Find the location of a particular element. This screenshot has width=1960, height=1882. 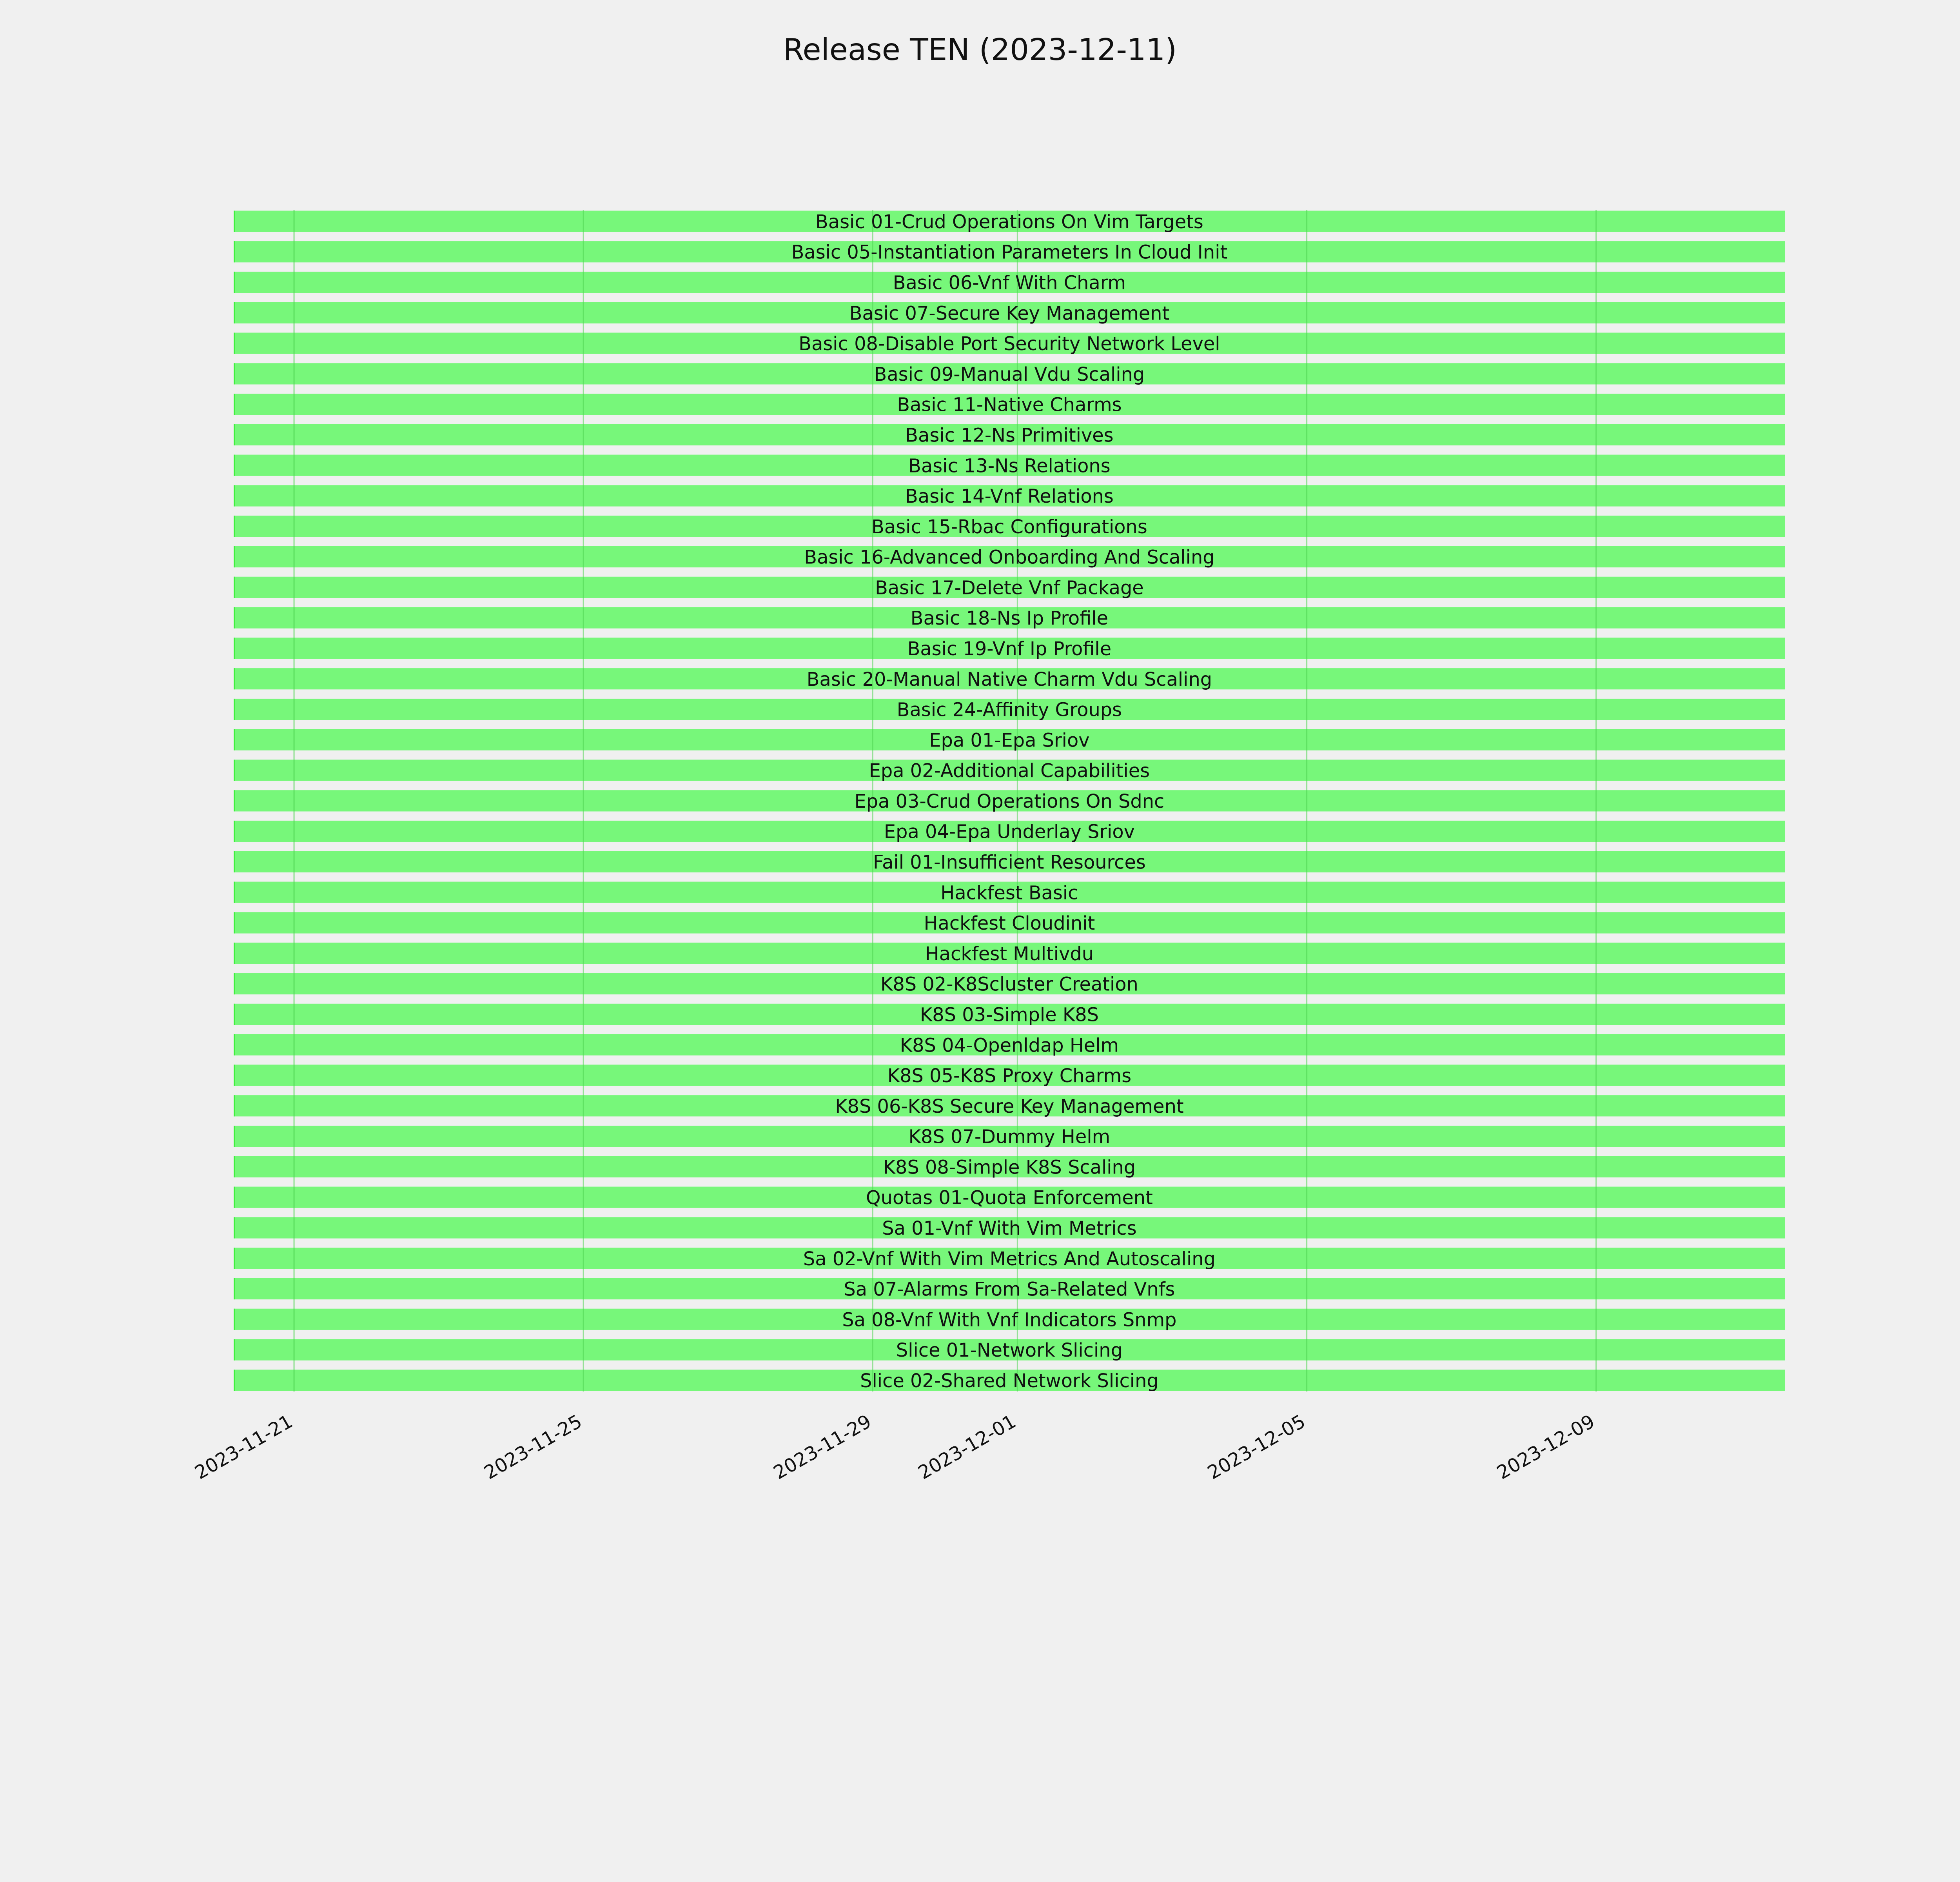

task-label: Basic 09-Manual Vdu Scaling is located at coordinates (1010, 374).